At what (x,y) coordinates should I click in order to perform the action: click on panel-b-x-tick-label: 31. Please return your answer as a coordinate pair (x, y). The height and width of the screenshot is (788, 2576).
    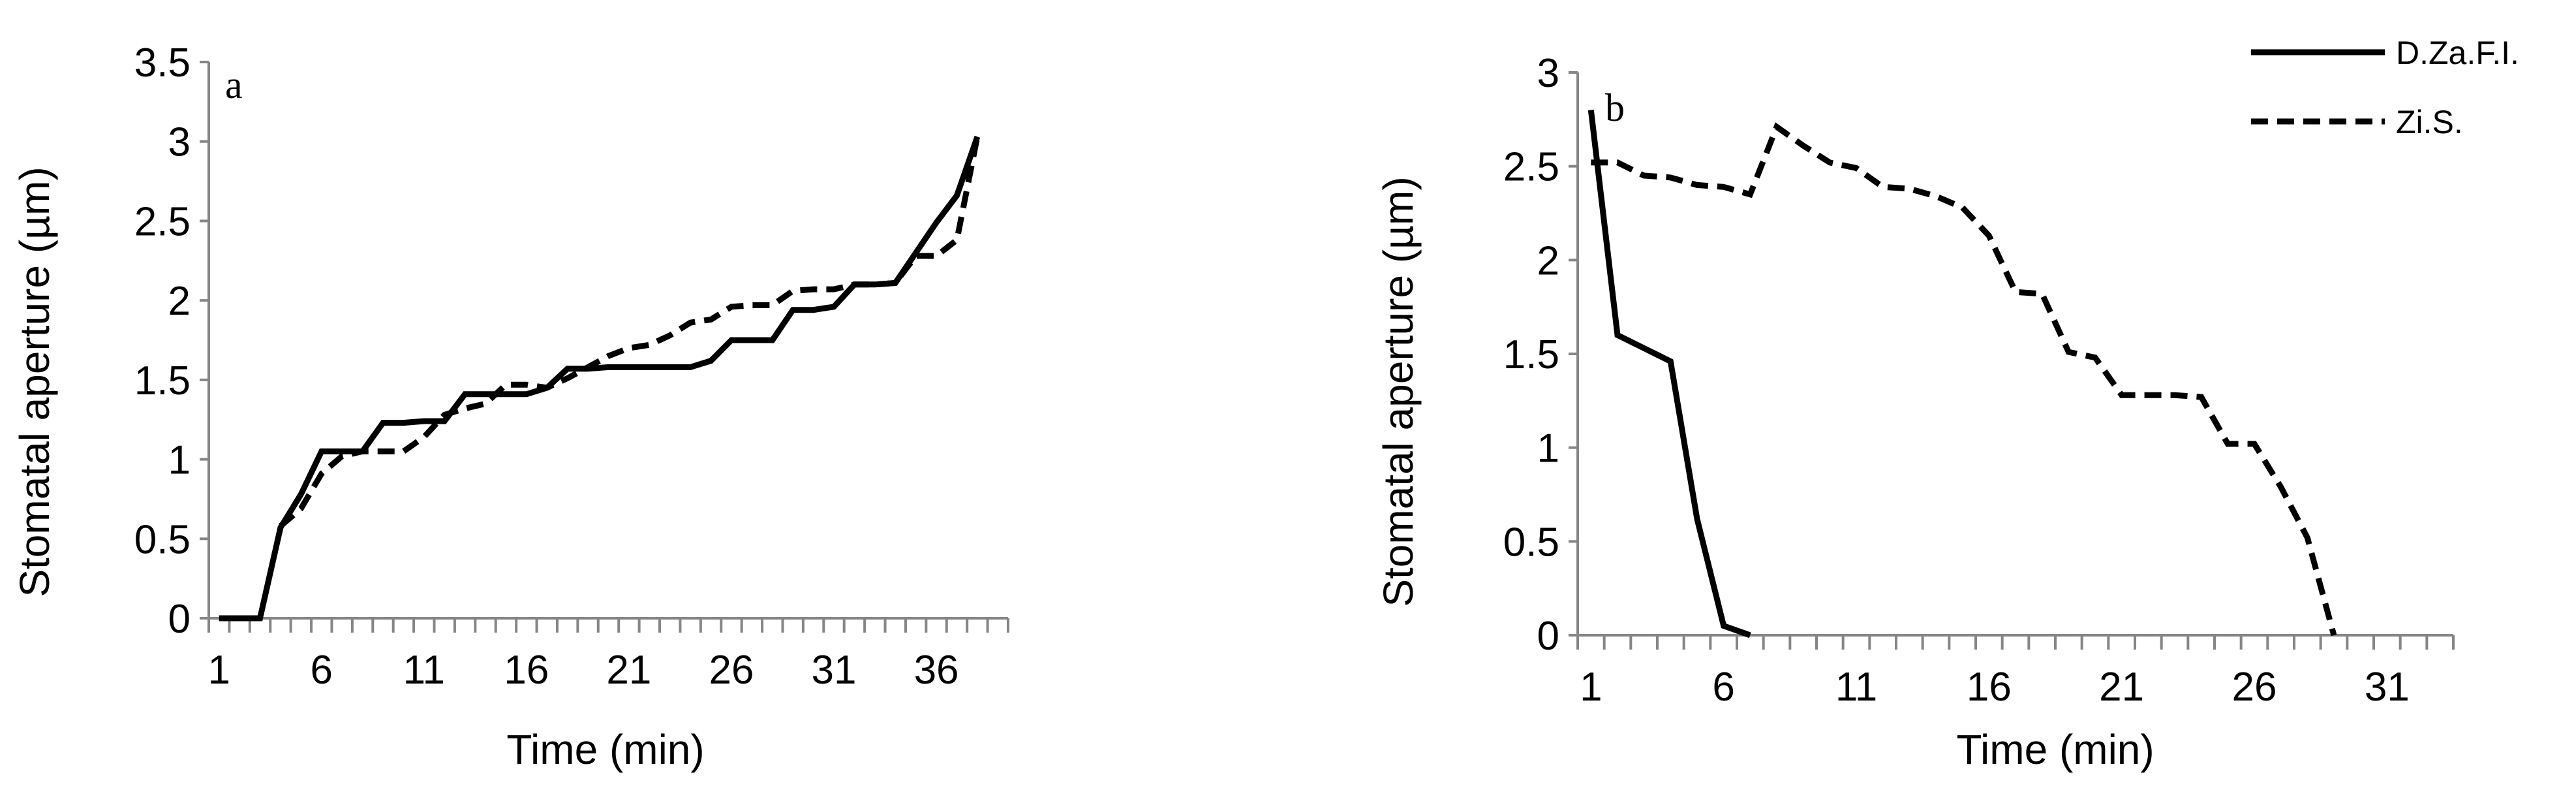
    Looking at the image, I should click on (2387, 687).